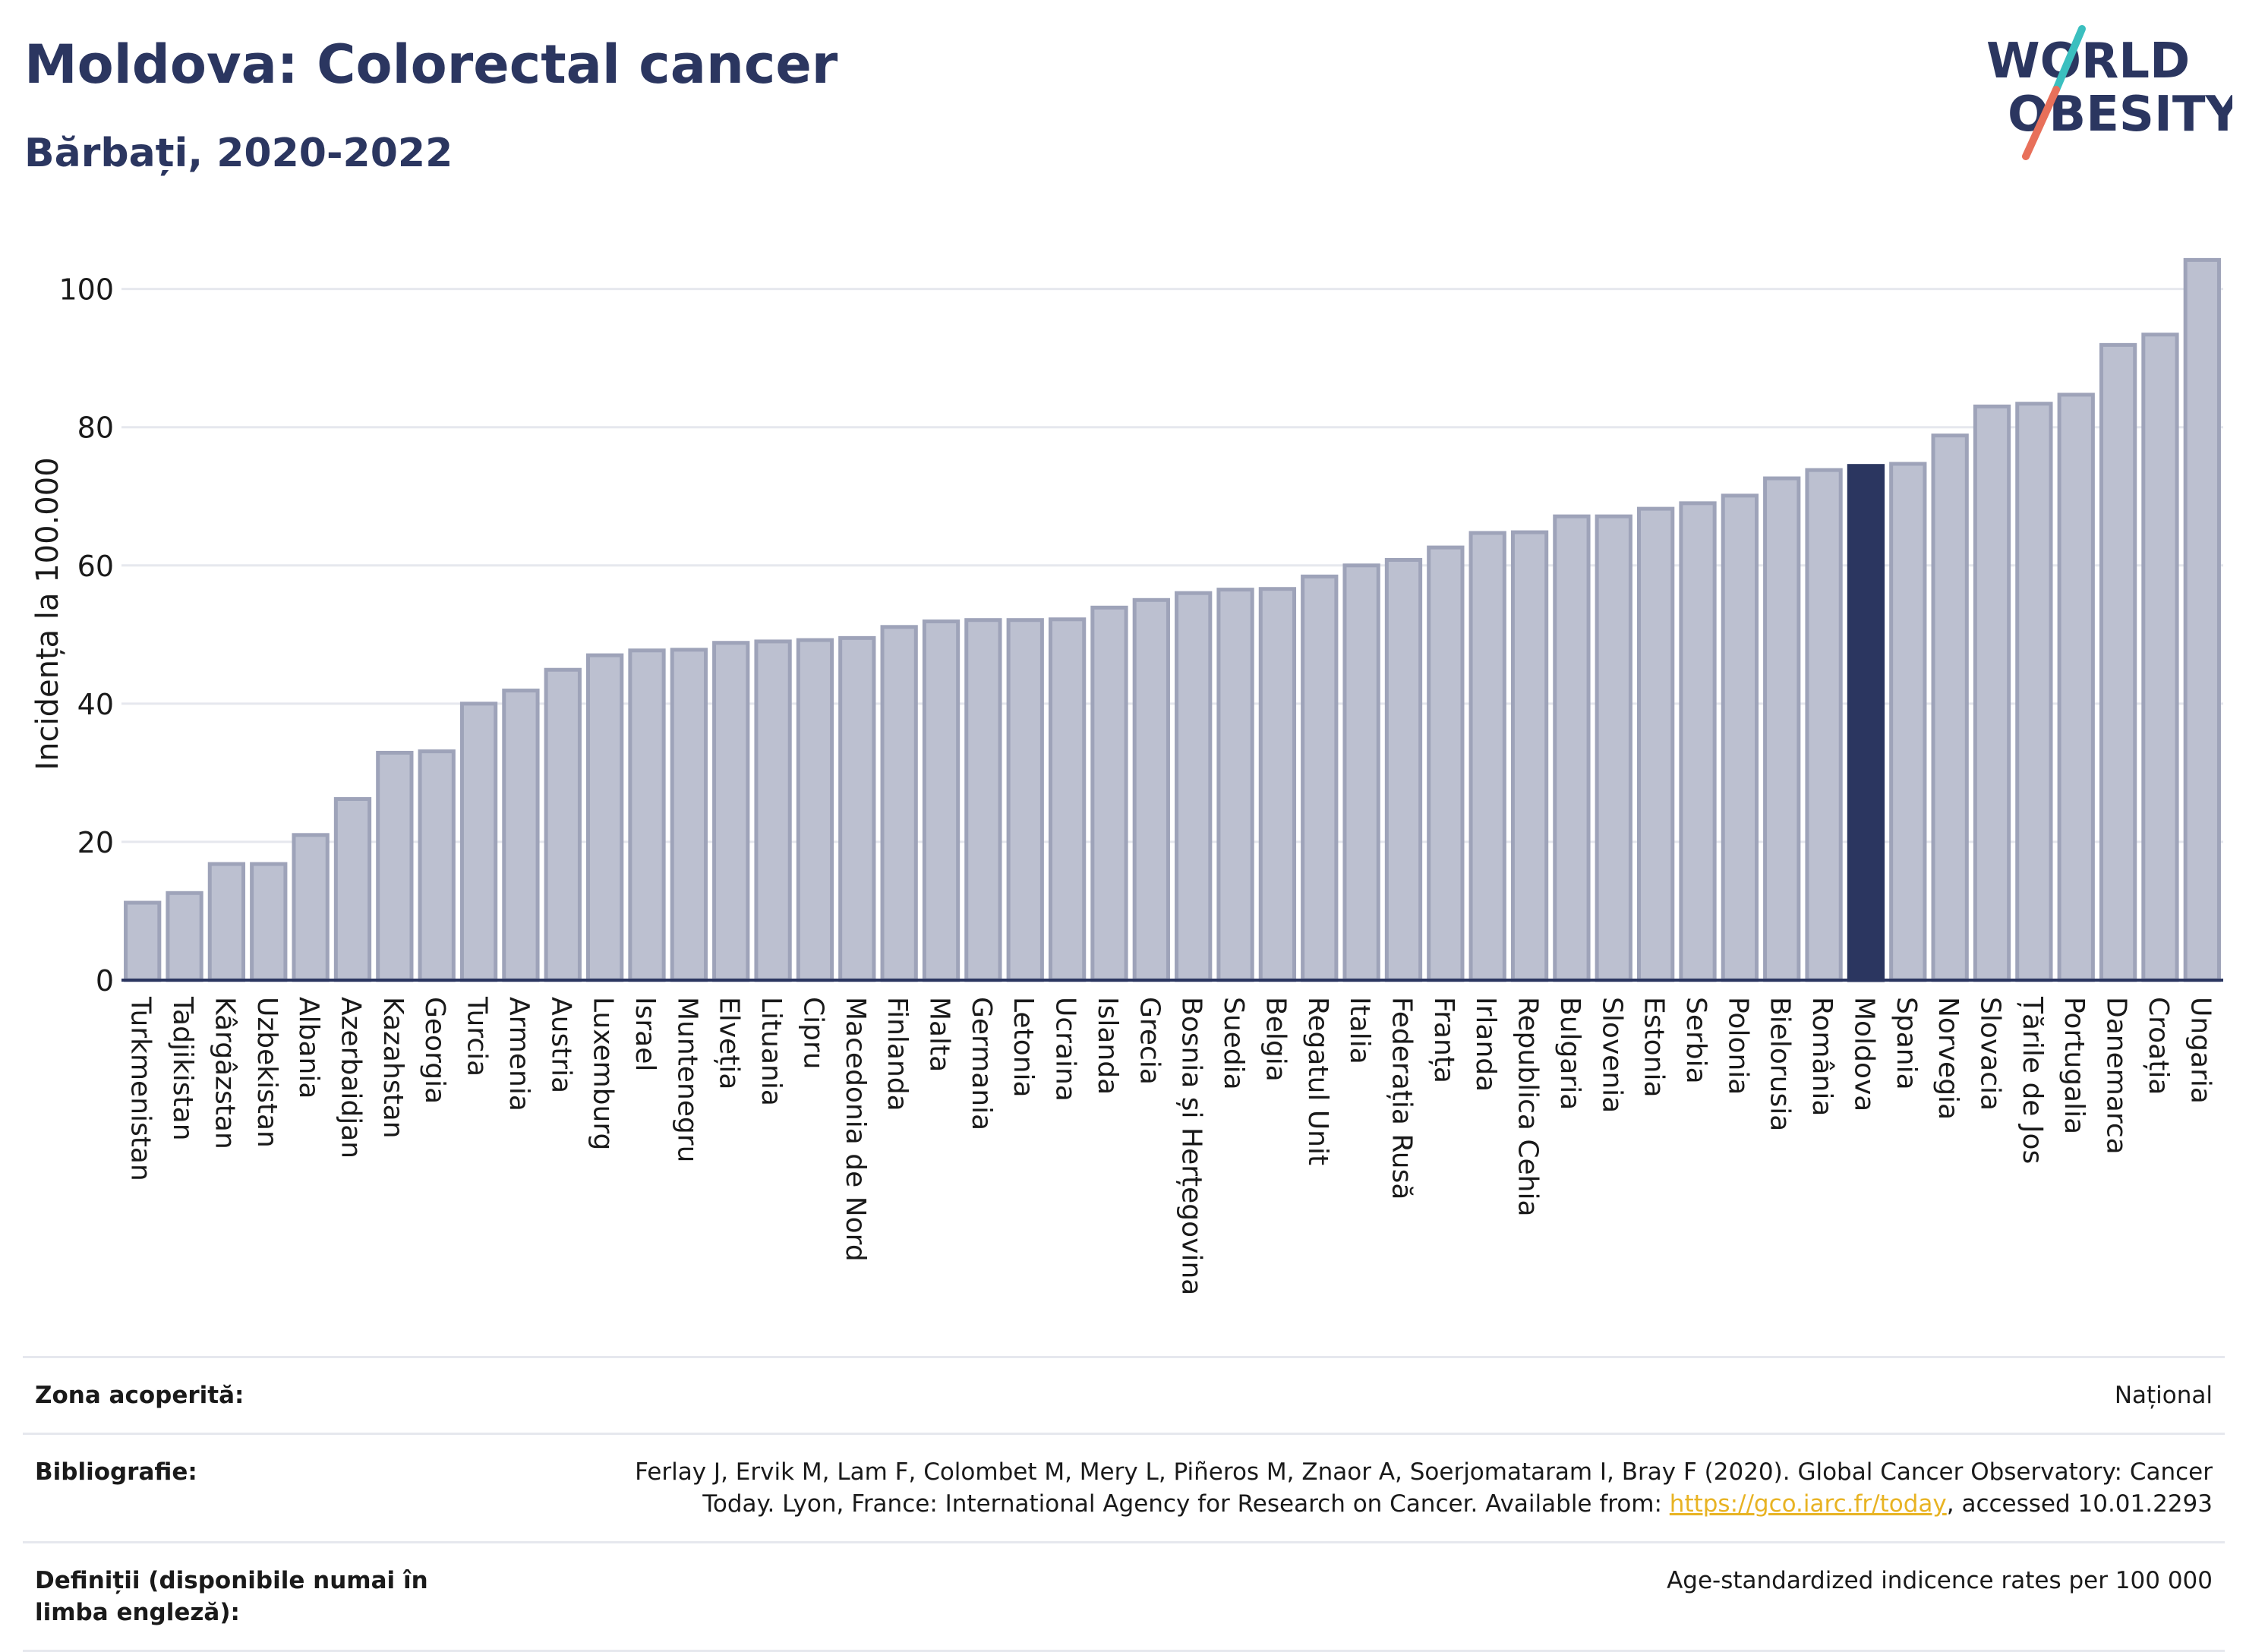 The image size is (2246, 1652). What do you see at coordinates (1317, 1081) in the screenshot?
I see `x-tick-label: Regatul Unit` at bounding box center [1317, 1081].